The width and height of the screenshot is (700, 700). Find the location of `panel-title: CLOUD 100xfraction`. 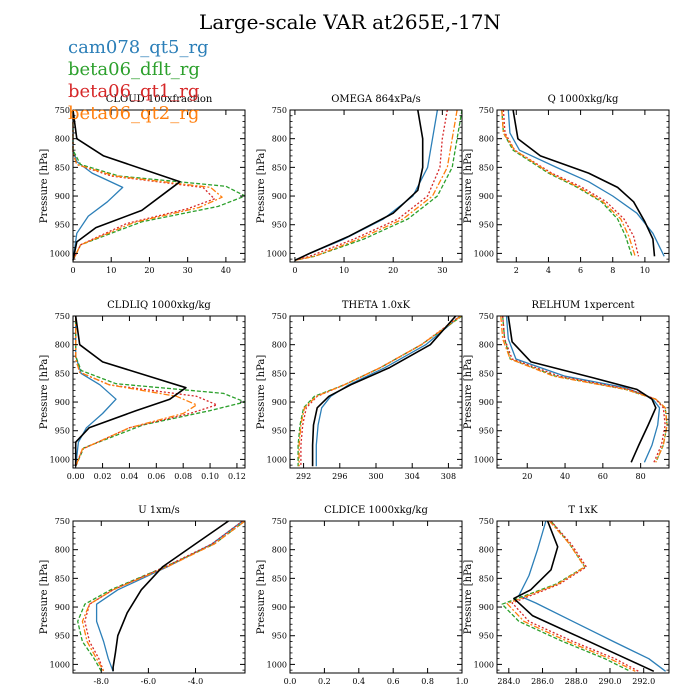

panel-title: CLOUD 100xfraction is located at coordinates (159, 99).